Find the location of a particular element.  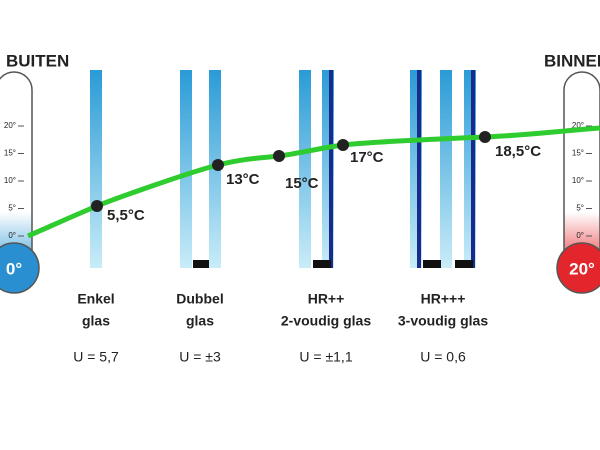

u-value: U = ±3 is located at coordinates (200, 357).